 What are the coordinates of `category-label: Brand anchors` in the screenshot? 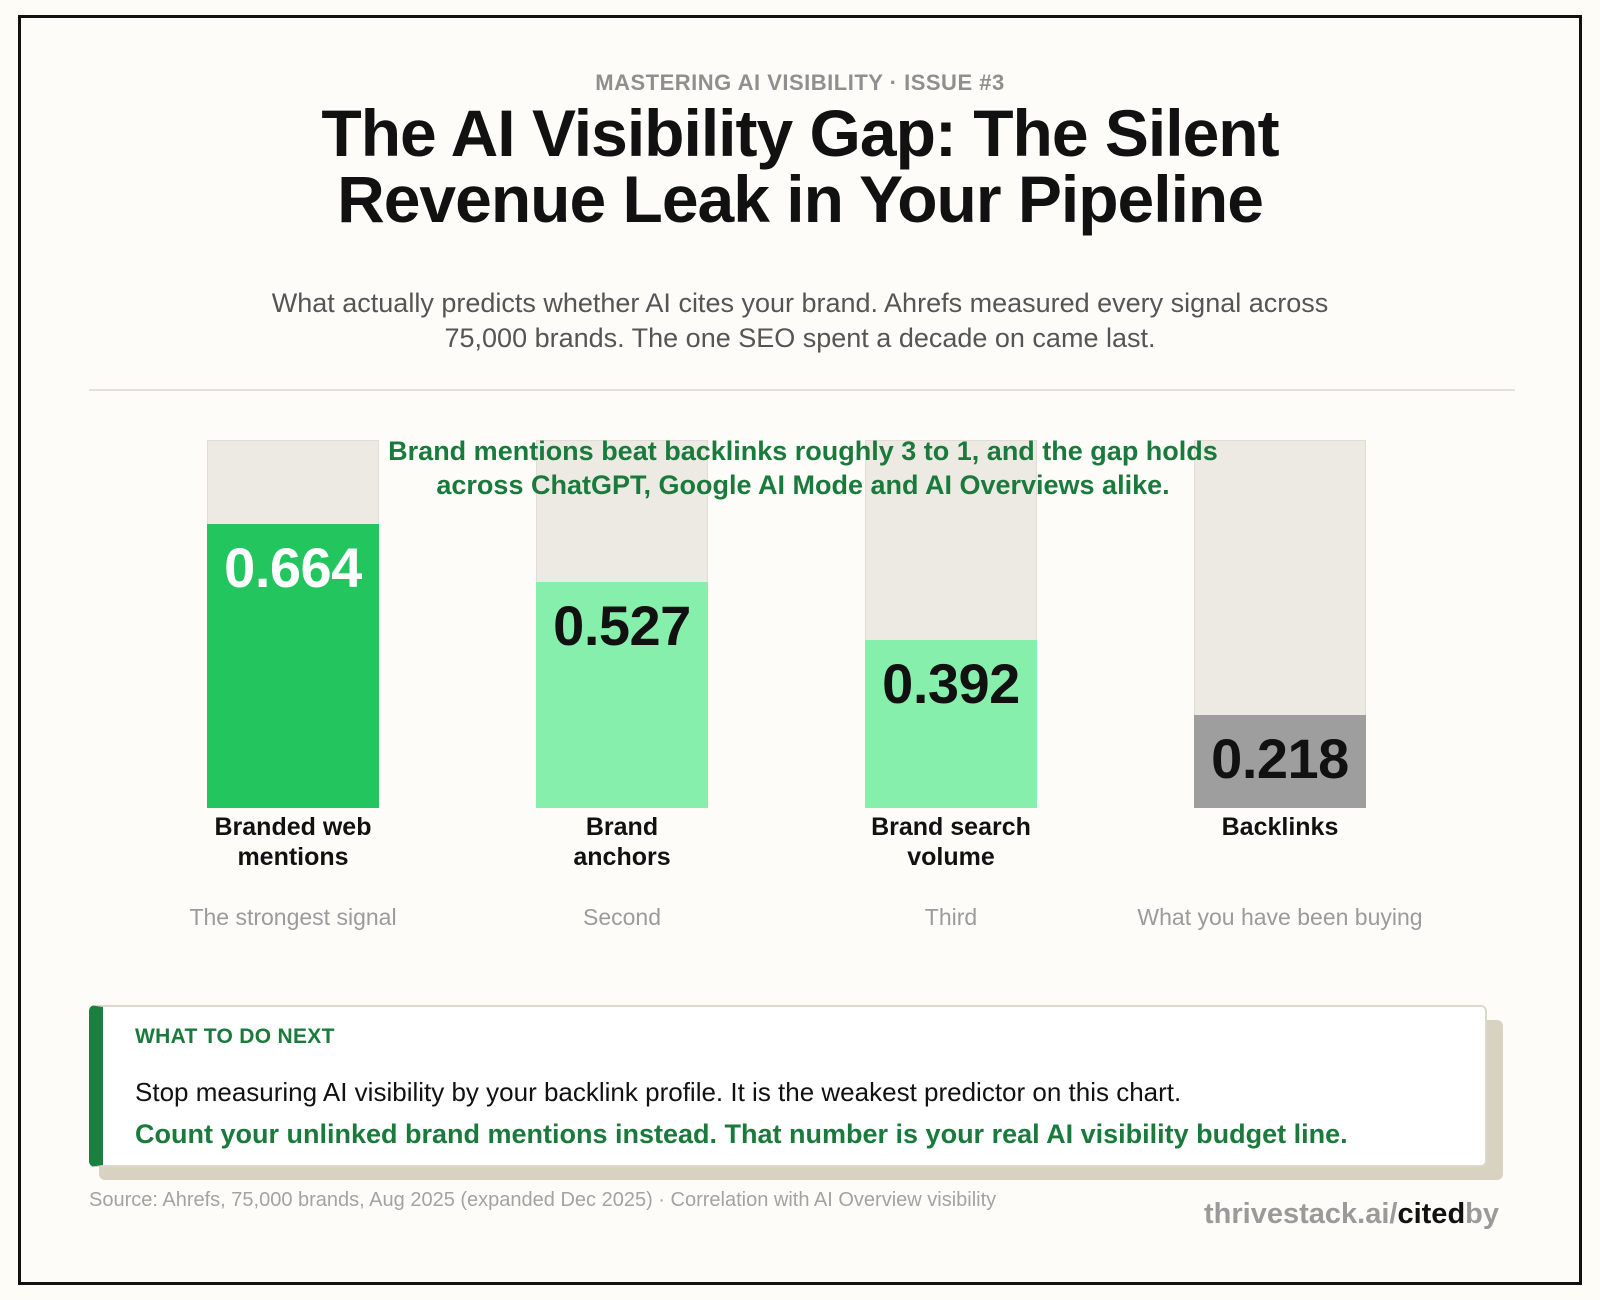 It's located at (622, 842).